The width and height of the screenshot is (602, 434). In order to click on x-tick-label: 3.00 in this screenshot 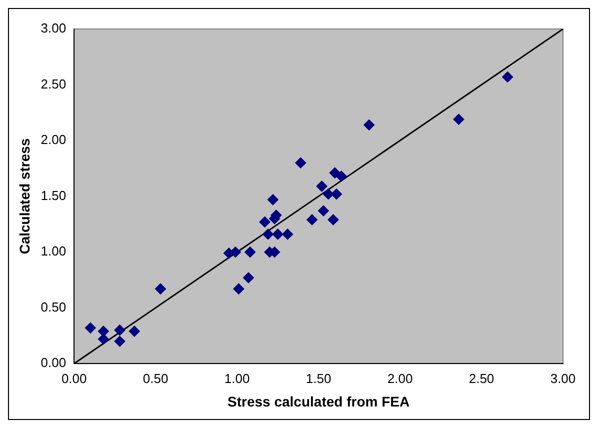, I will do `click(563, 378)`.